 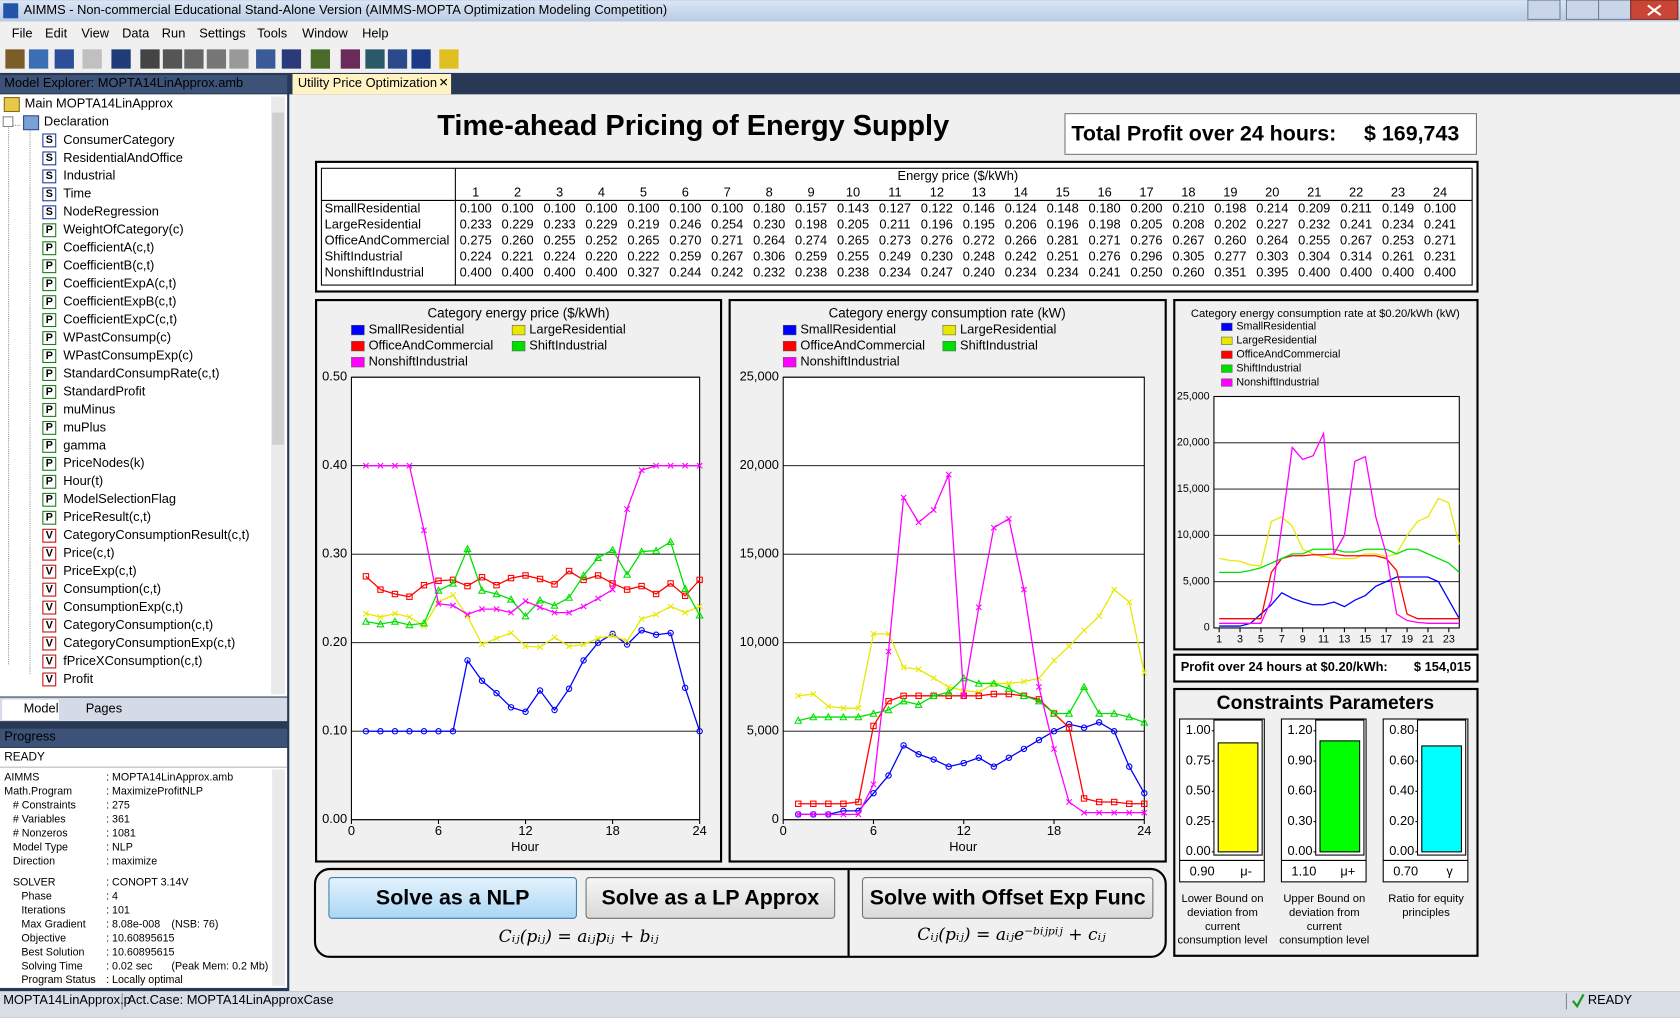 I want to click on restore-button, so click(x=1544, y=10).